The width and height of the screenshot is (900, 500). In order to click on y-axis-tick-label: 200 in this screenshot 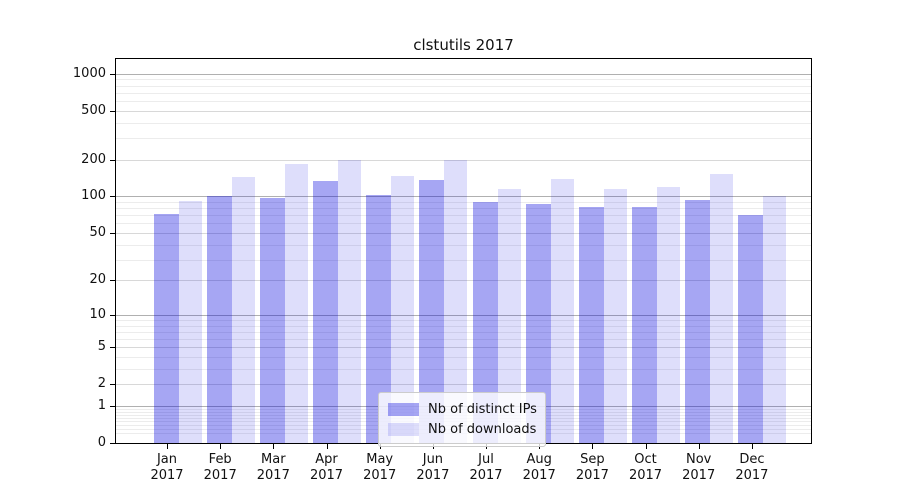, I will do `click(93, 159)`.